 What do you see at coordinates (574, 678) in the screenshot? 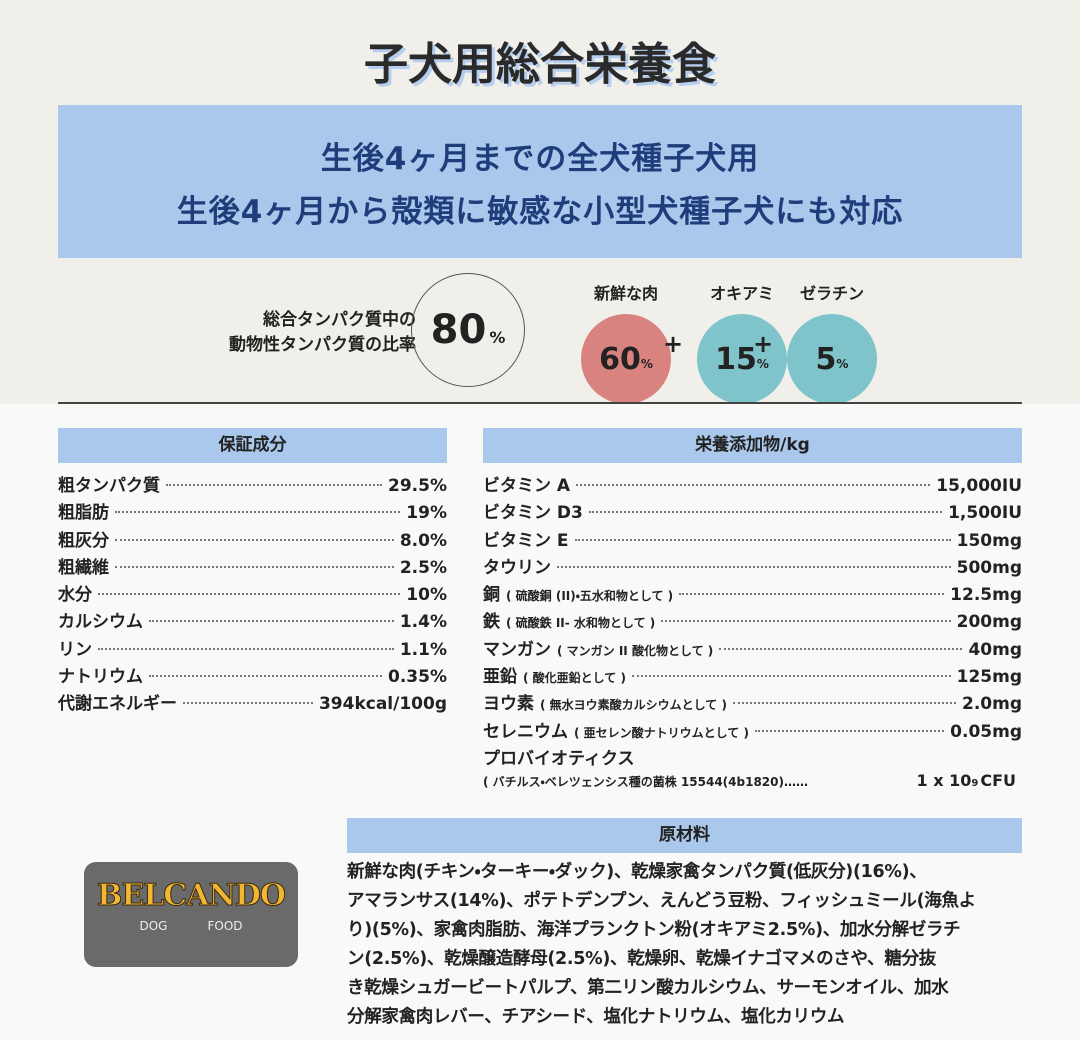
I see `row-note: ( 酸化亜鉛として )` at bounding box center [574, 678].